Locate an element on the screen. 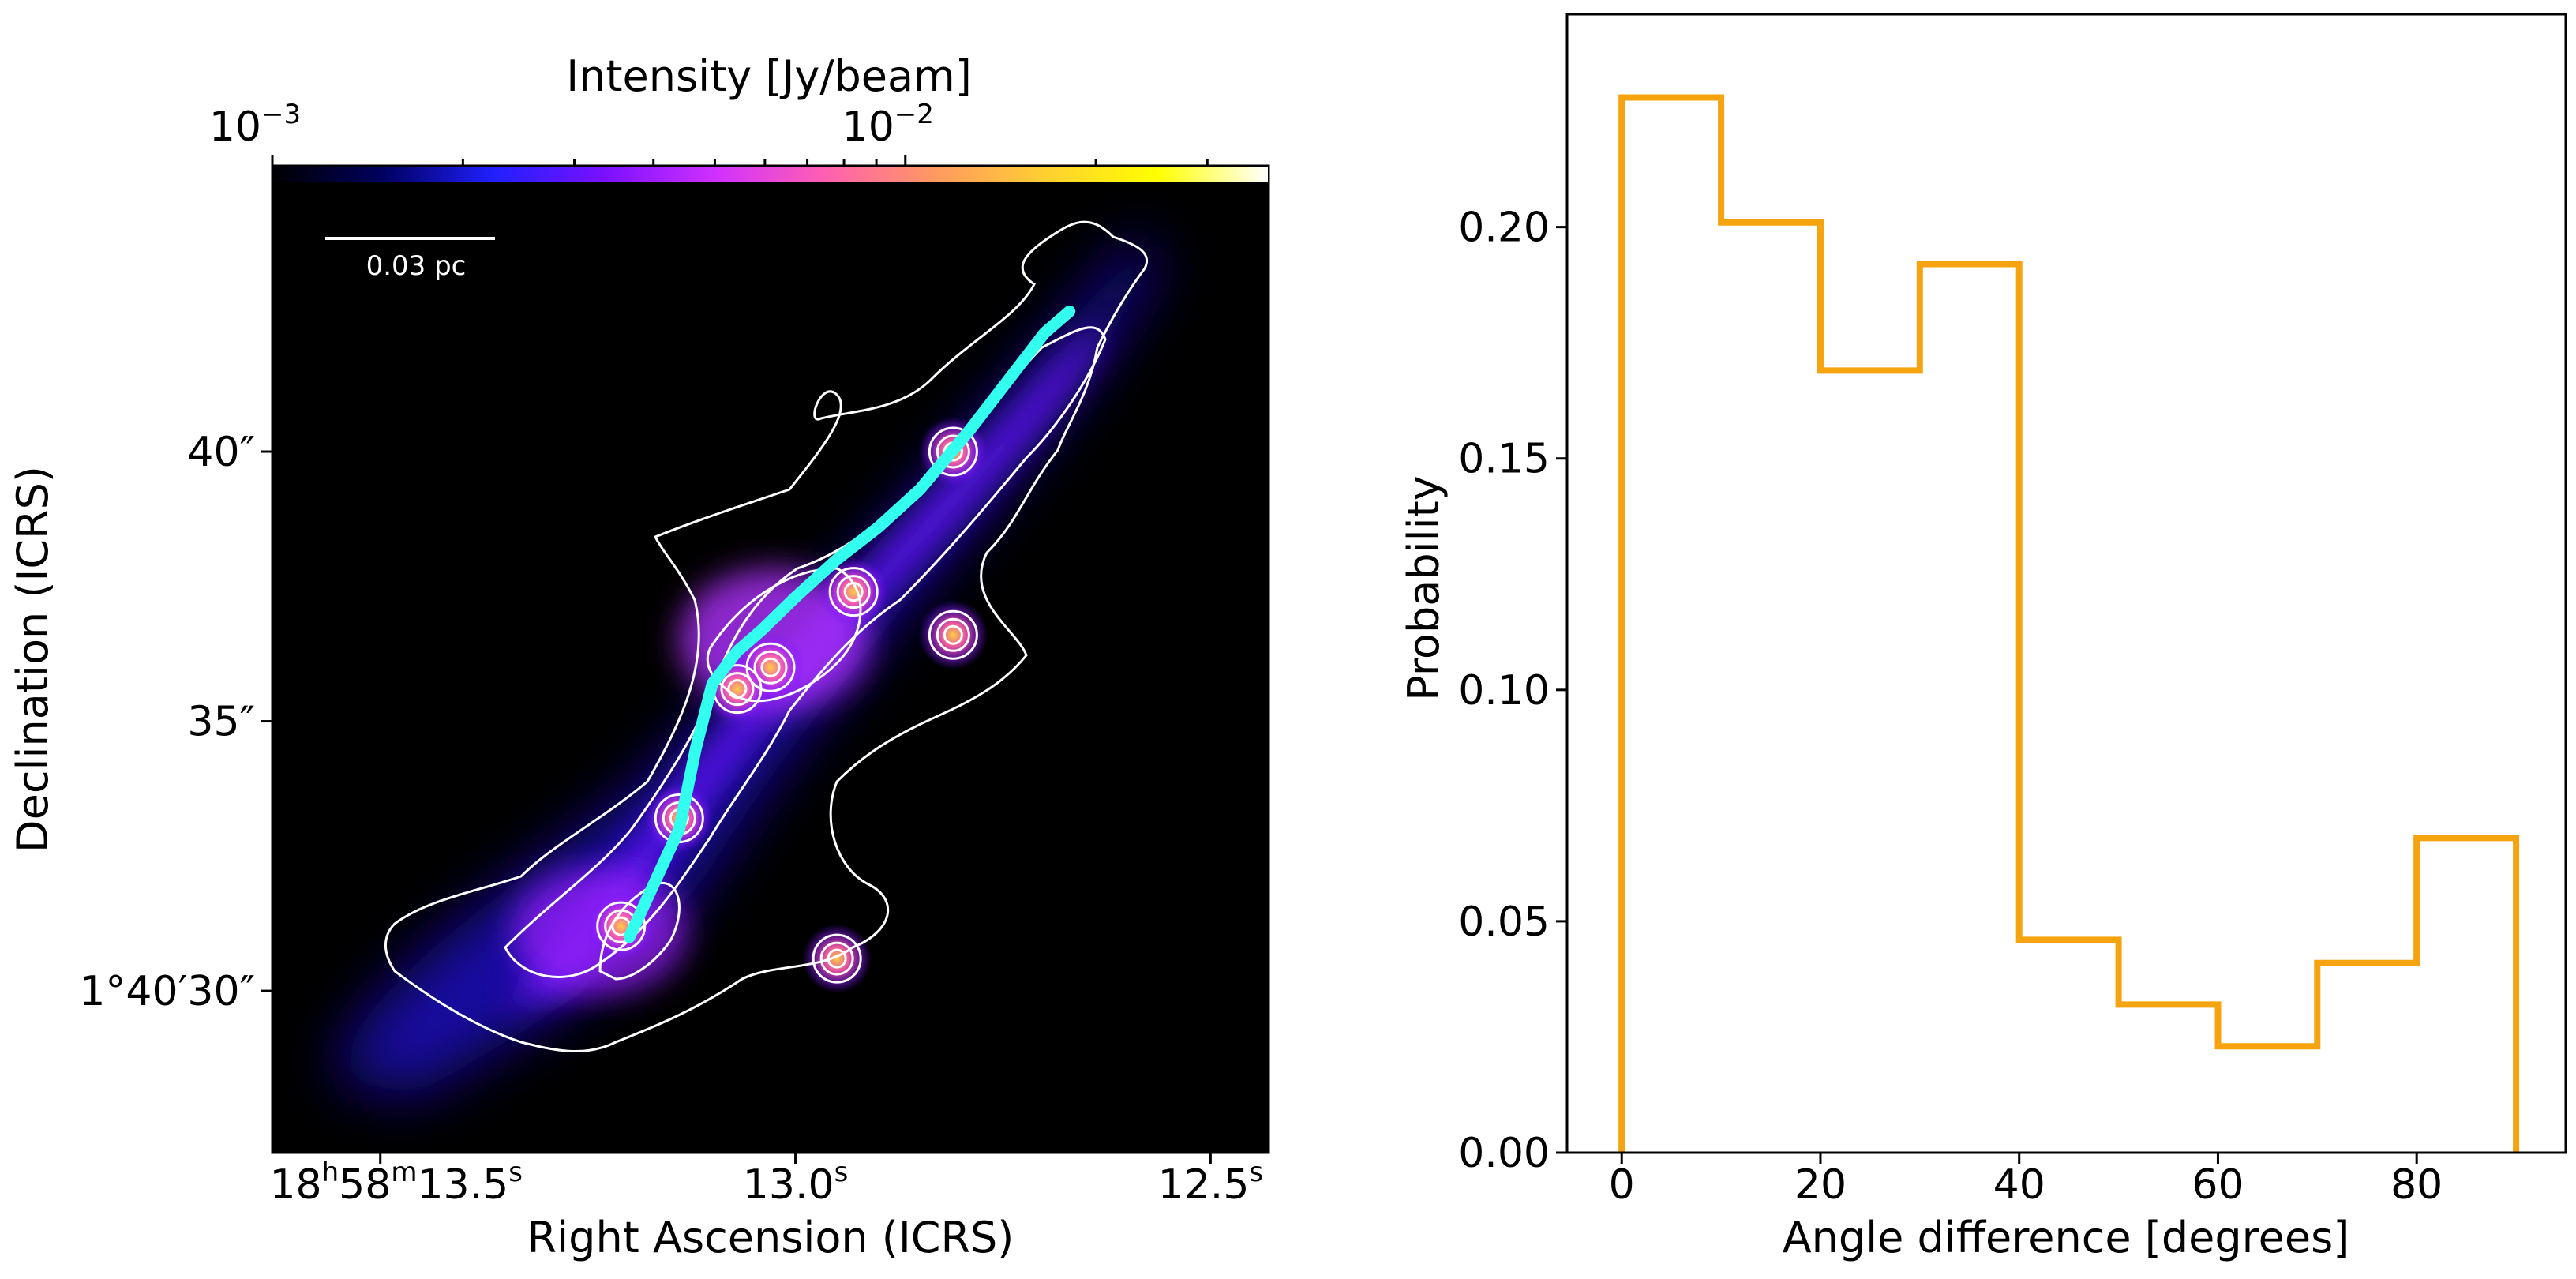 This screenshot has width=2576, height=1279. histogram-y-tick-label: 0.20 is located at coordinates (1504, 228).